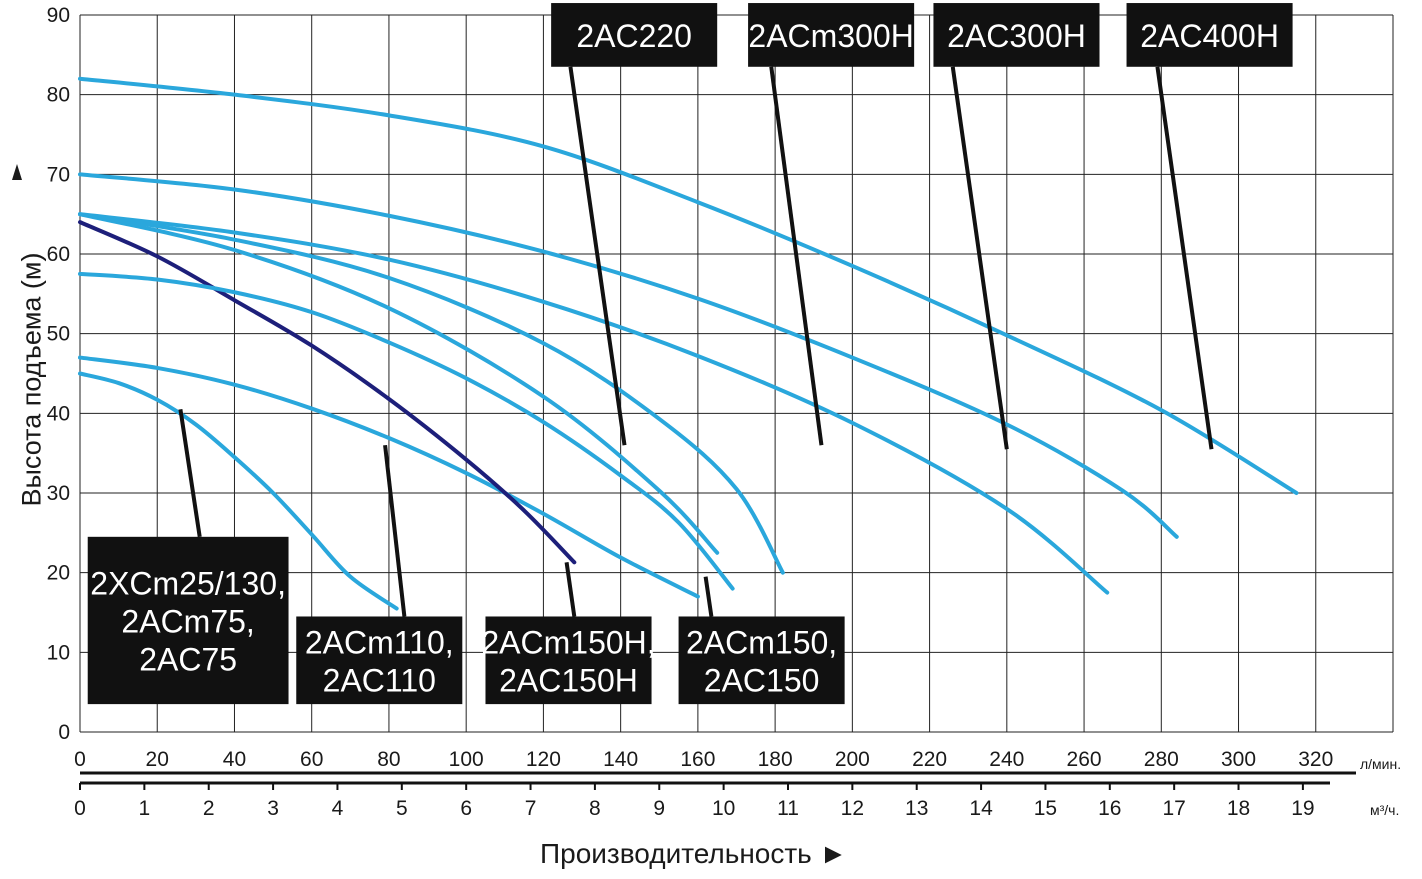 This screenshot has width=1422, height=879. I want to click on x2-tick-label: 11, so click(788, 808).